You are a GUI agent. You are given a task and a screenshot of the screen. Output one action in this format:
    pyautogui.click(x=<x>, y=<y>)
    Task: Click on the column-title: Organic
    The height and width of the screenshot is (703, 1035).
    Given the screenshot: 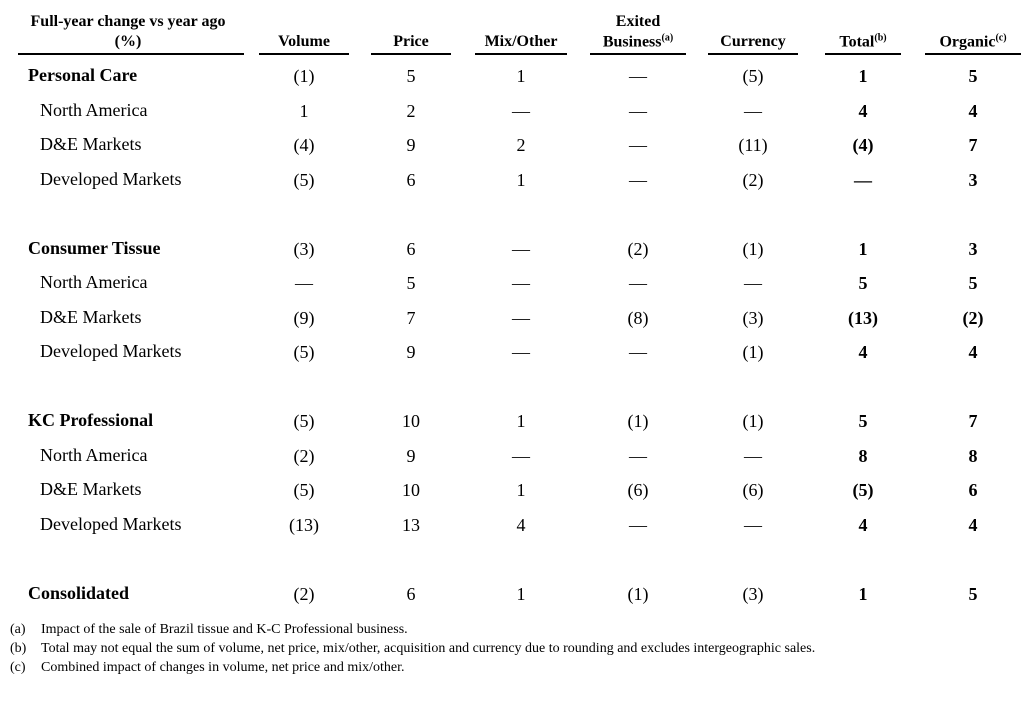 What is the action you would take?
    pyautogui.click(x=967, y=42)
    